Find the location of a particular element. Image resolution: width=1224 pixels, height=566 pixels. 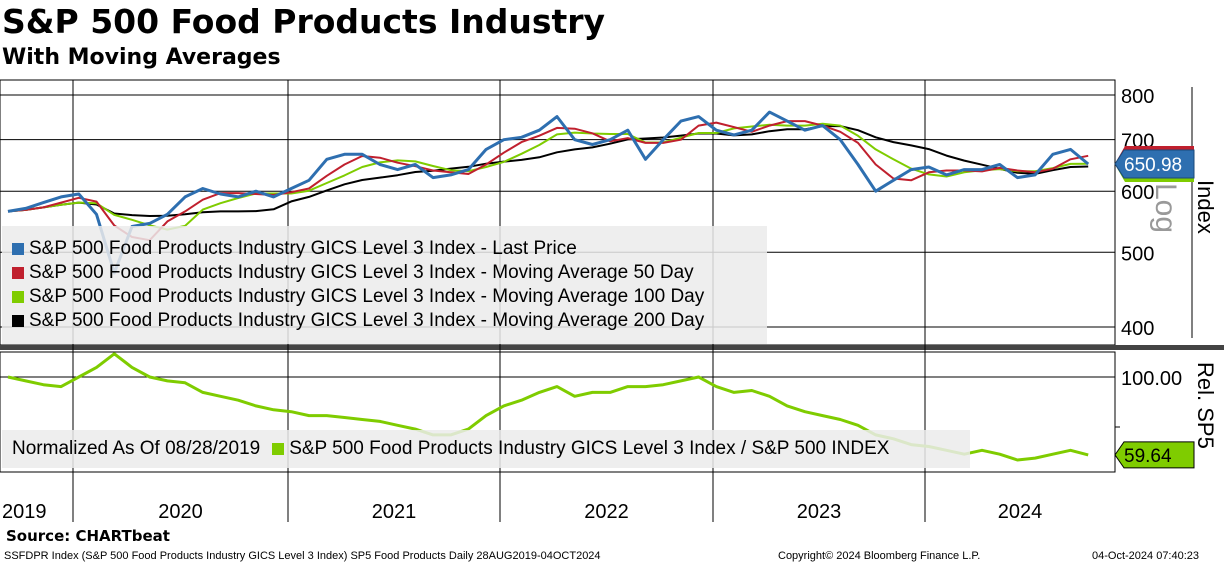

ma200-line is located at coordinates (548, 171).